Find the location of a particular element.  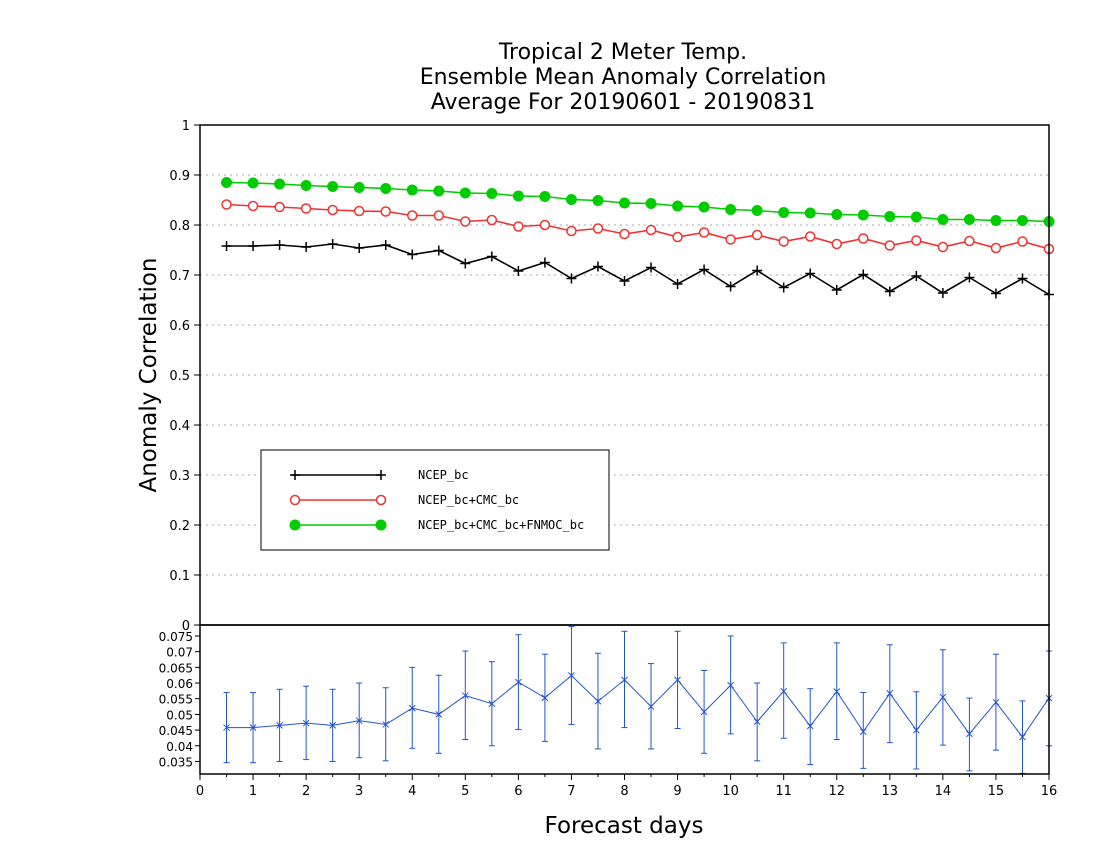

x-tick-label: 5 is located at coordinates (465, 791).